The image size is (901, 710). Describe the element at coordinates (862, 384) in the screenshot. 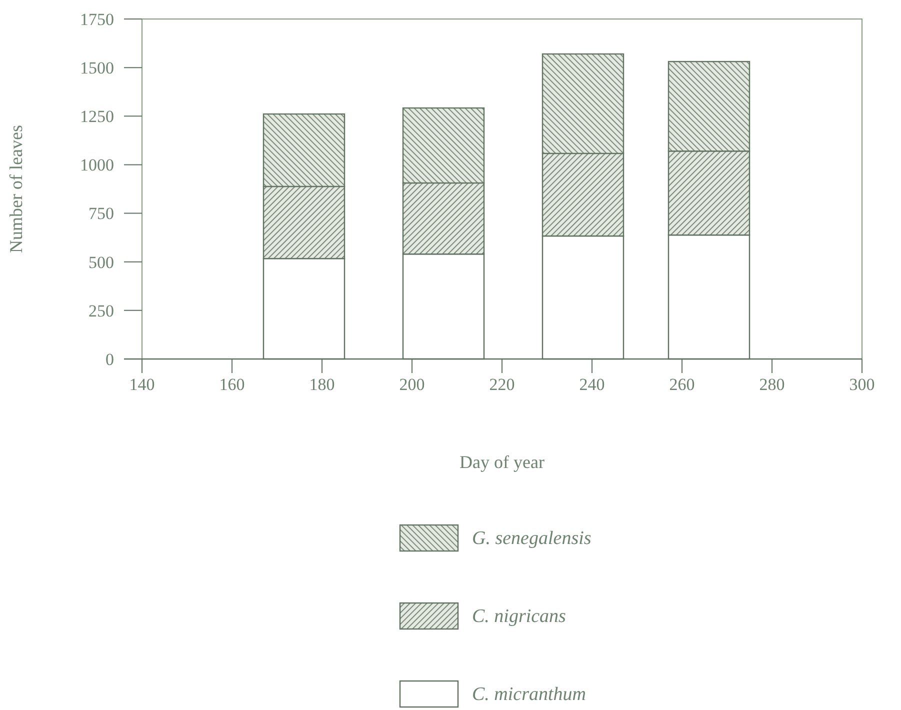

I see `x-tick-label: 300` at that location.